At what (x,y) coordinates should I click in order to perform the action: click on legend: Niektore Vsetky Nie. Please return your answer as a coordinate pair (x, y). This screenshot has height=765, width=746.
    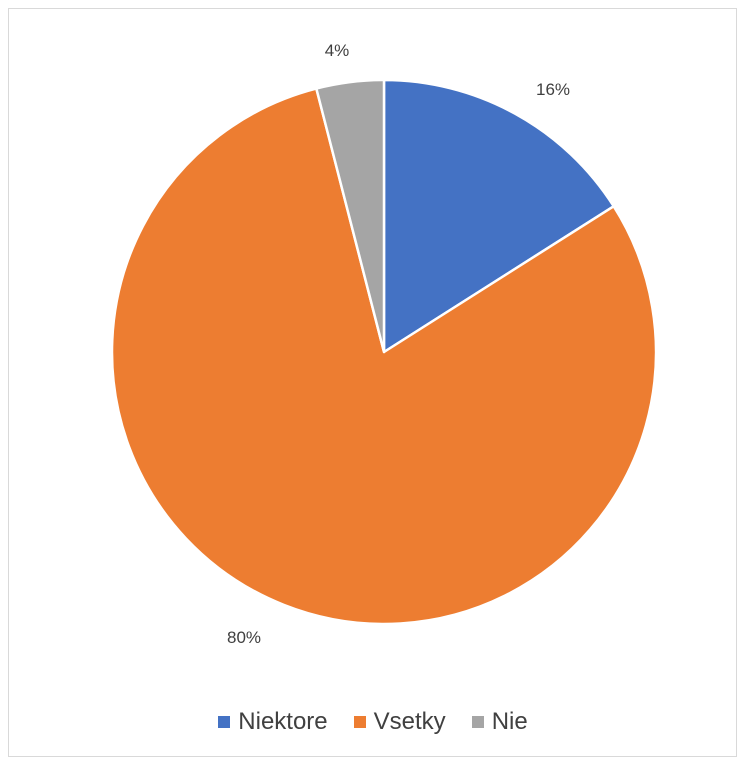
    Looking at the image, I should click on (373, 722).